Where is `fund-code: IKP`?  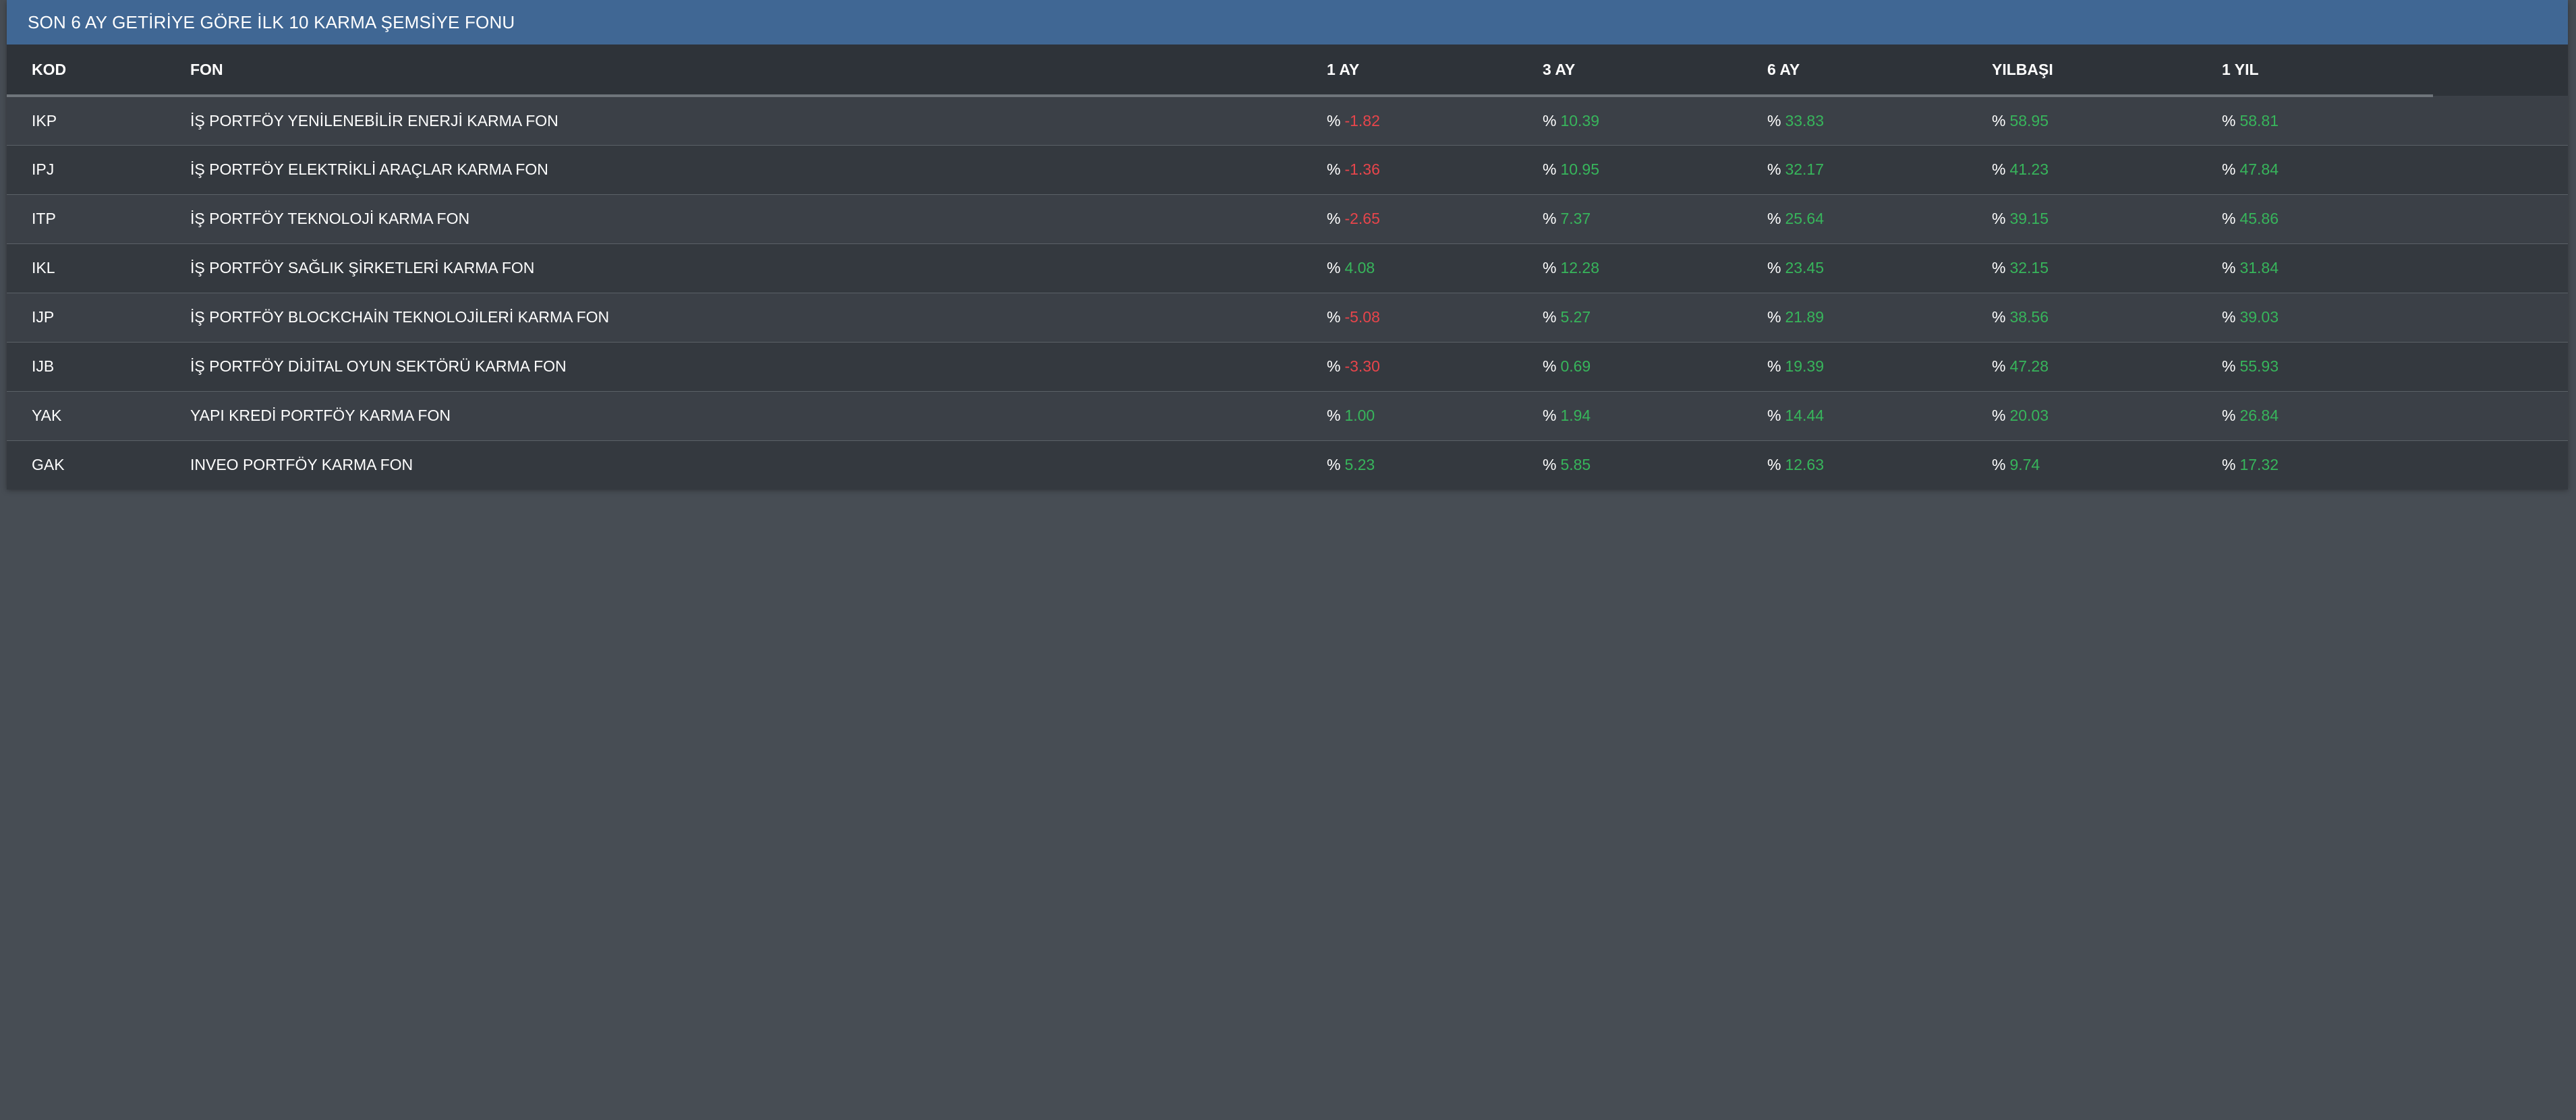
fund-code: IKP is located at coordinates (44, 120).